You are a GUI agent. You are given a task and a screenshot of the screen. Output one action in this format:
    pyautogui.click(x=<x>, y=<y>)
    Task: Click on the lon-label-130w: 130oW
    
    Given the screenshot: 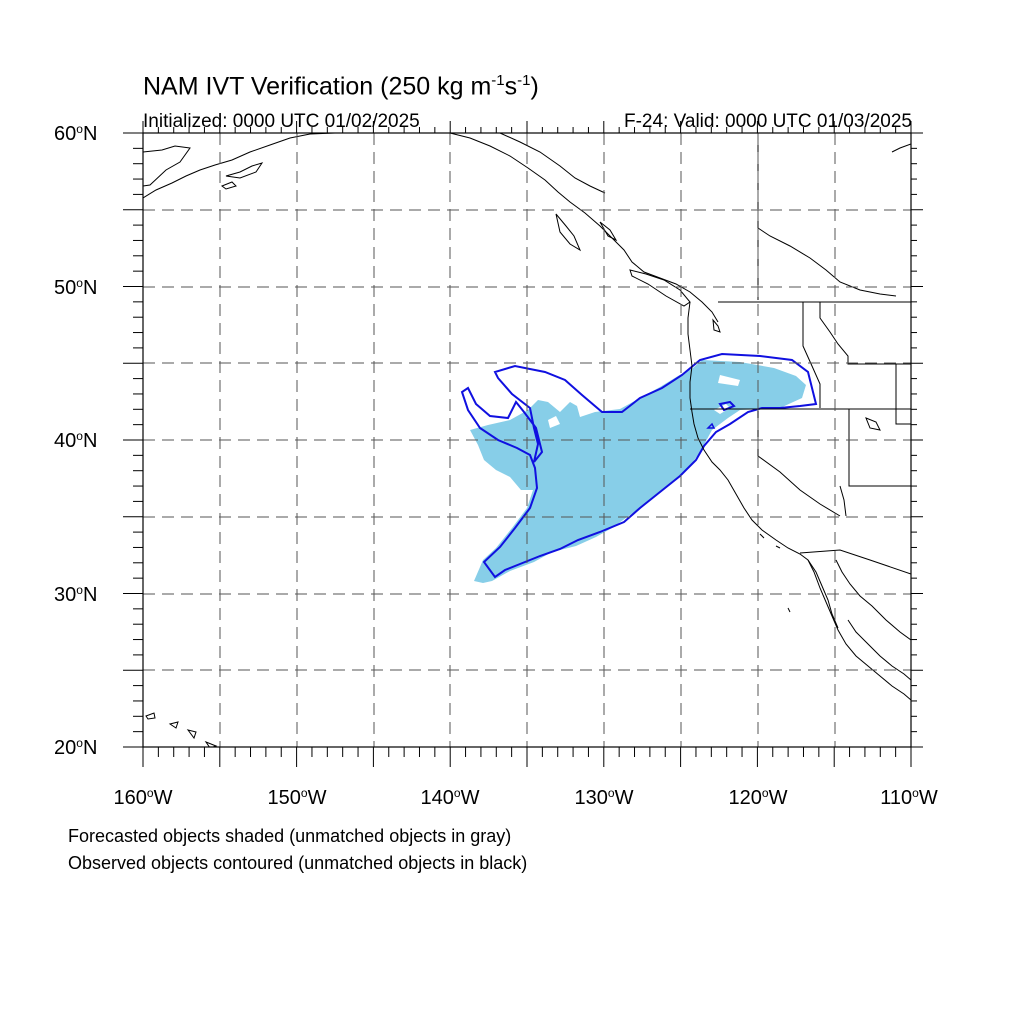 What is the action you would take?
    pyautogui.click(x=604, y=797)
    